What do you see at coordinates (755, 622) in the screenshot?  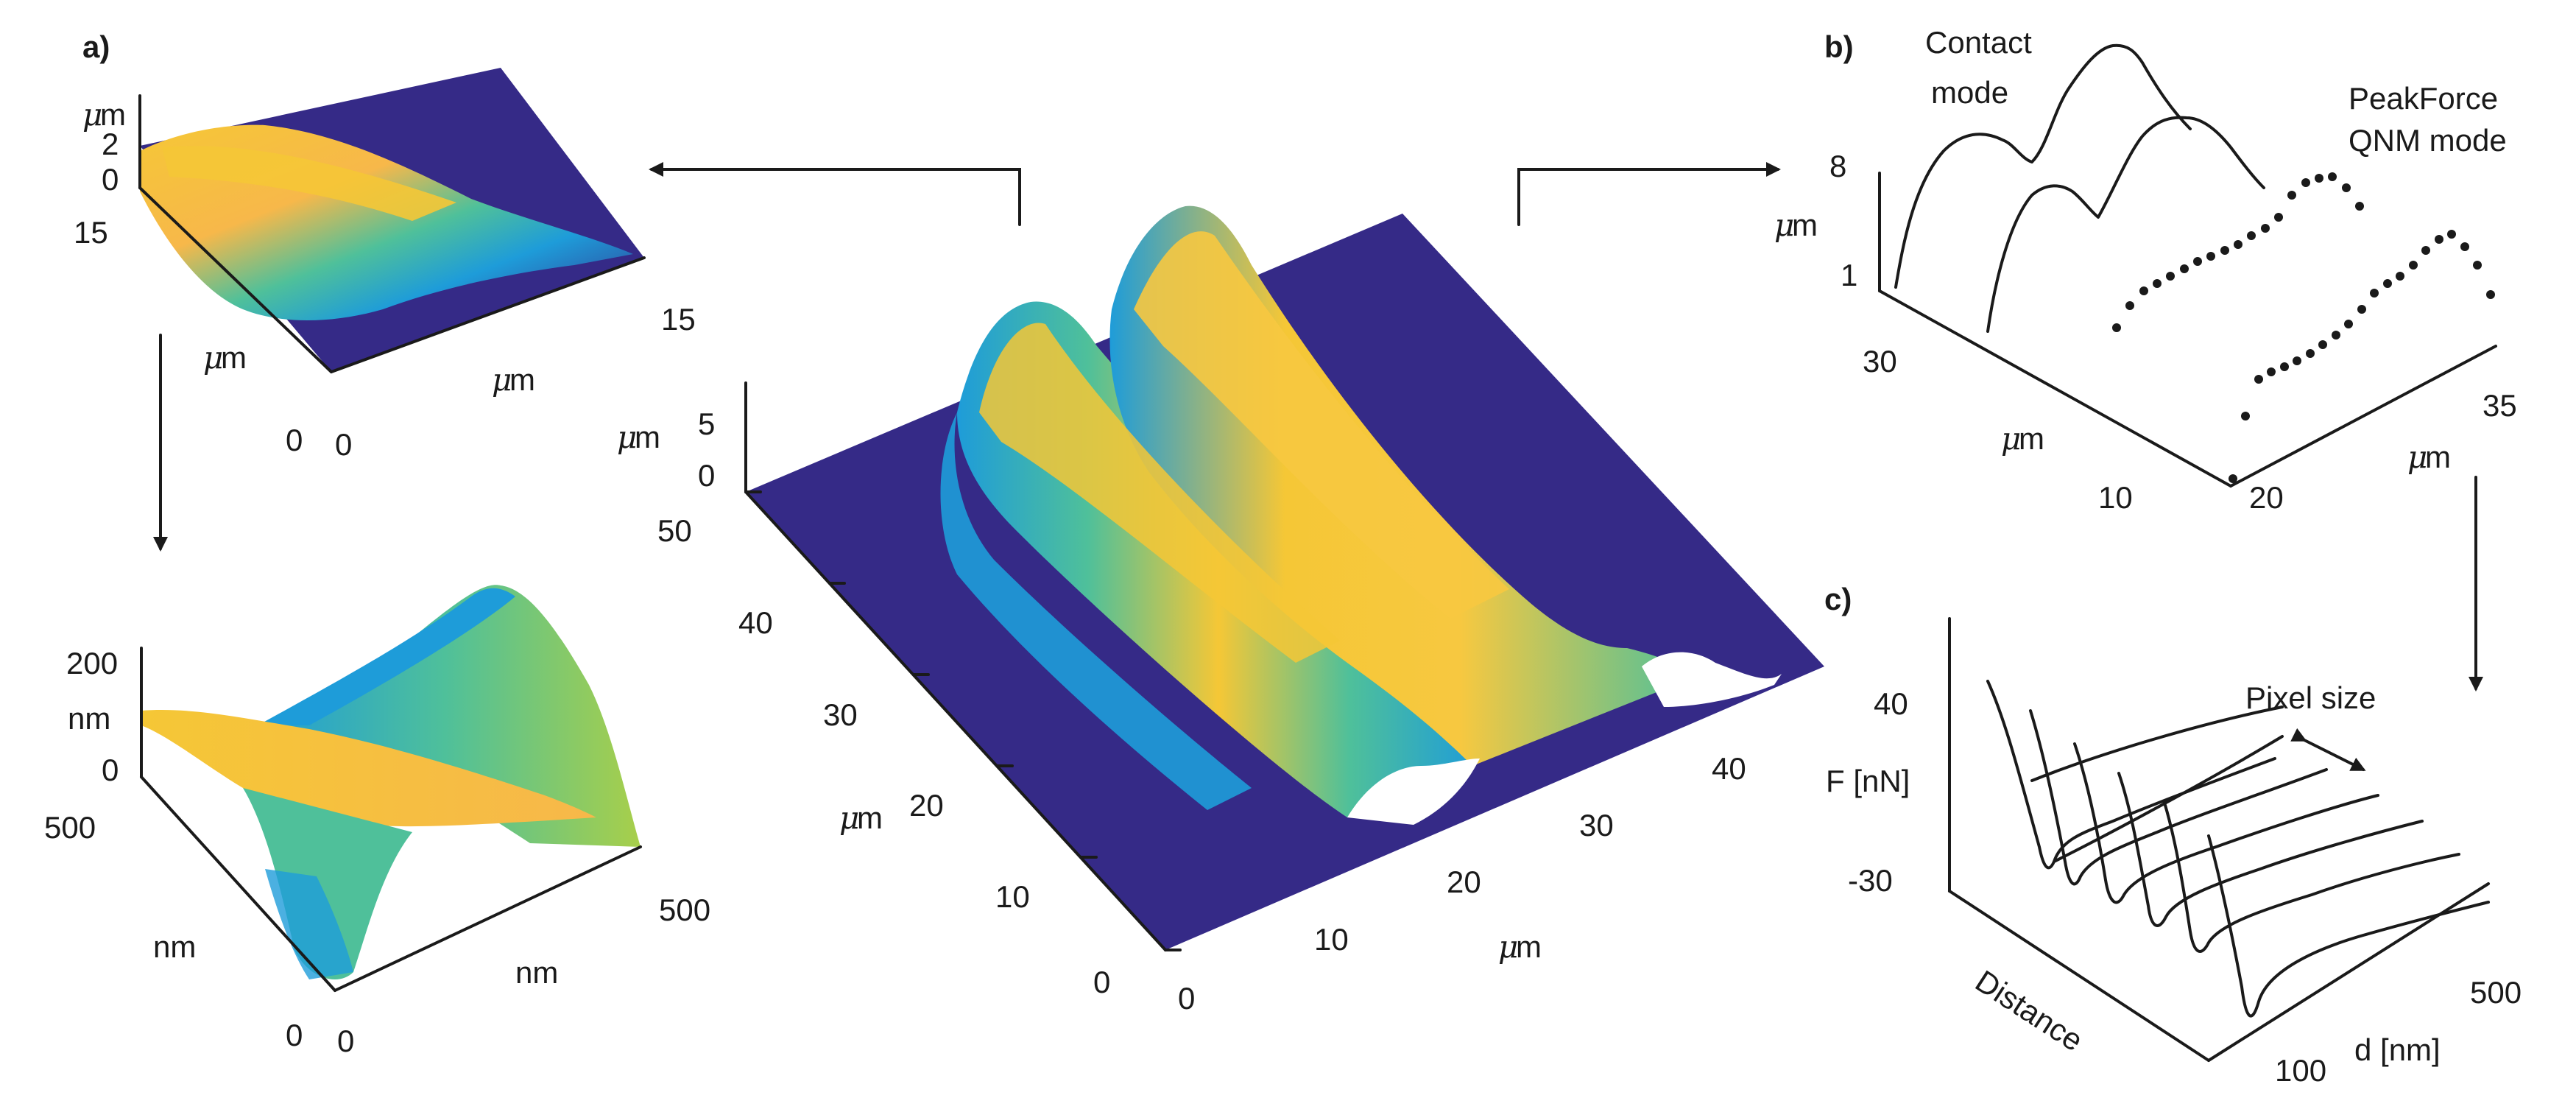 I see `center-y-tick: 40` at bounding box center [755, 622].